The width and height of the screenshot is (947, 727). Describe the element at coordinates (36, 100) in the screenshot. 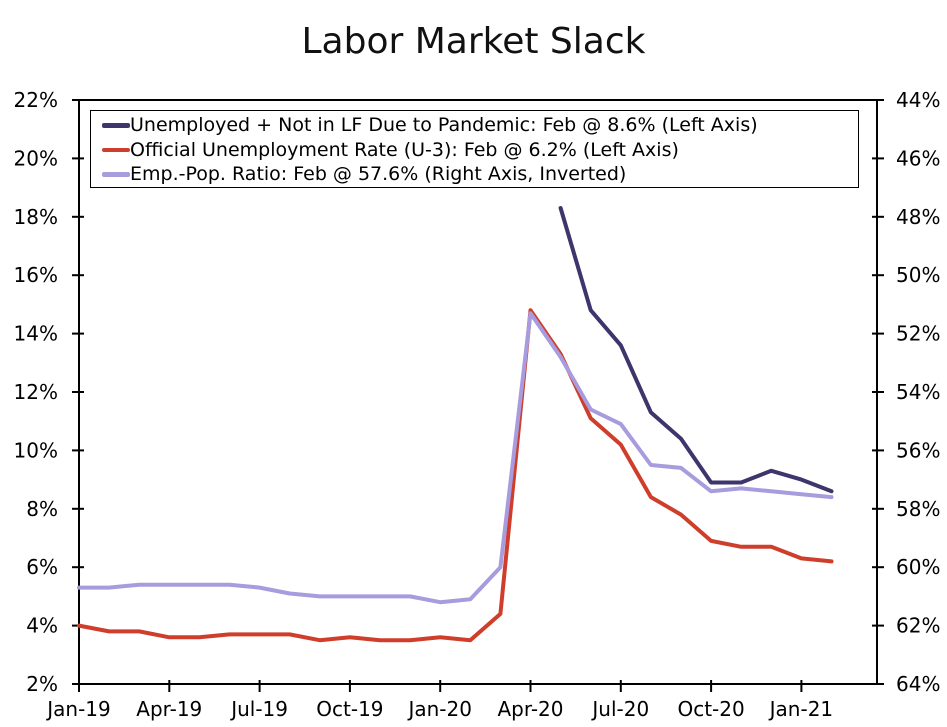

I see `left-axis-tick-label: 22%` at that location.